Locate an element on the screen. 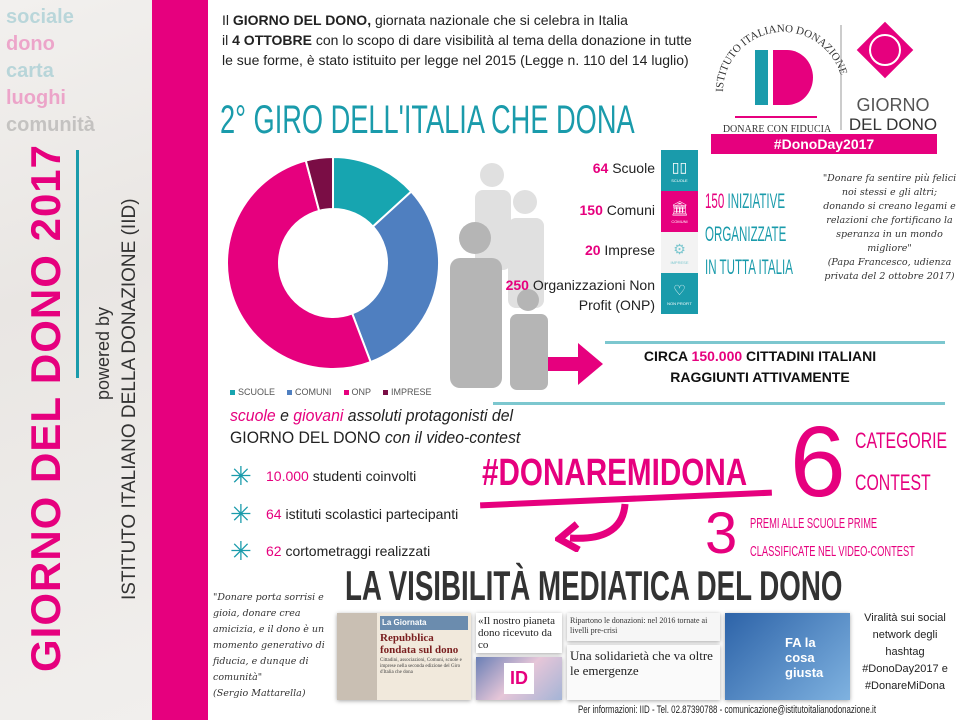  logo-tagline: DONARE CON FIDUCIA is located at coordinates (777, 129).